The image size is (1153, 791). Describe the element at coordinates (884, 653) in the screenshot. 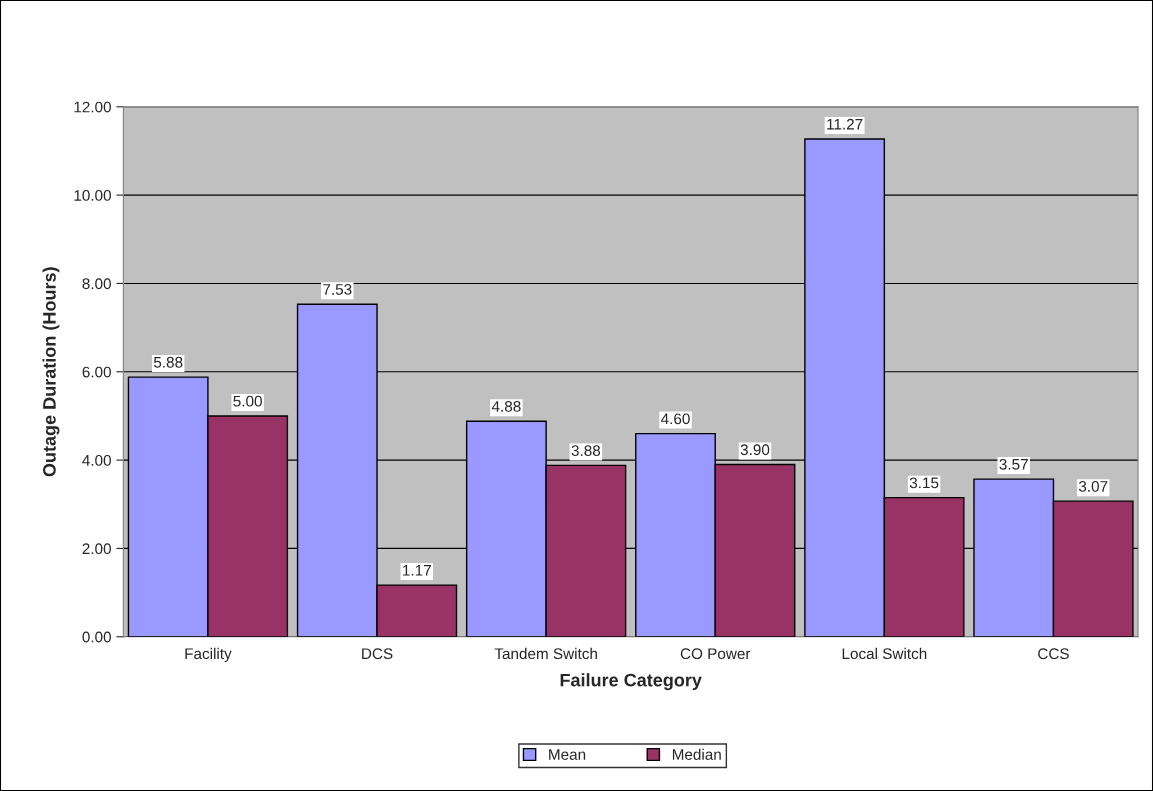

I see `x-tick-label: Local Switch` at that location.